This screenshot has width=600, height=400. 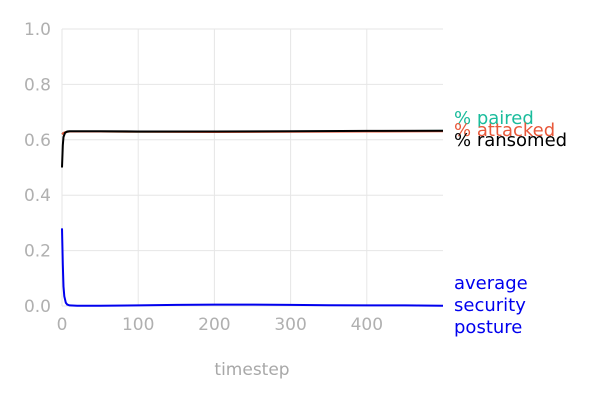 I want to click on x-axis-ticks: 0 100 200 300 400, so click(x=220, y=325).